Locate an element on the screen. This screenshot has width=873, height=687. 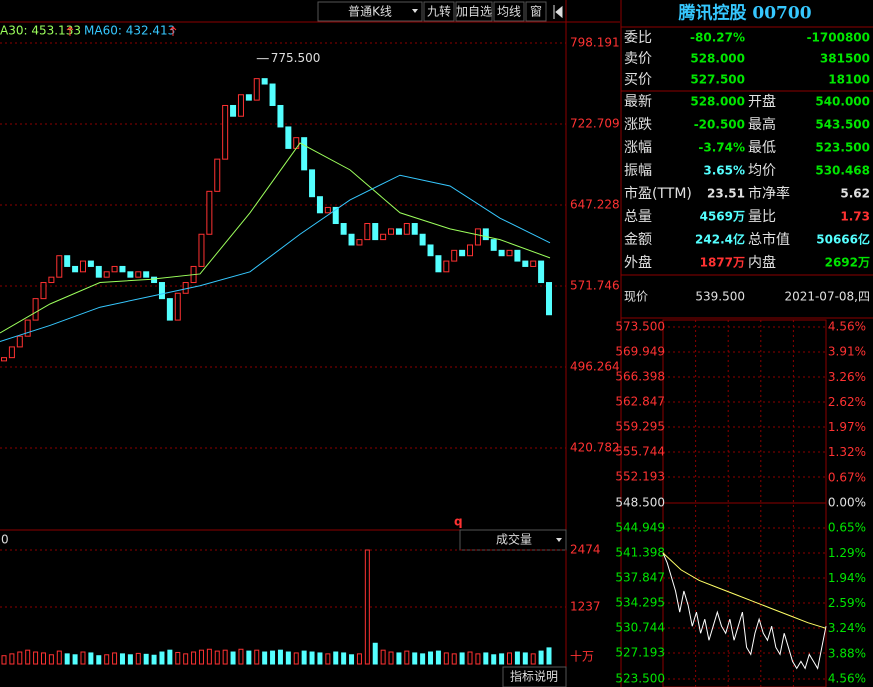
quote-value: 18100 is located at coordinates (849, 80).